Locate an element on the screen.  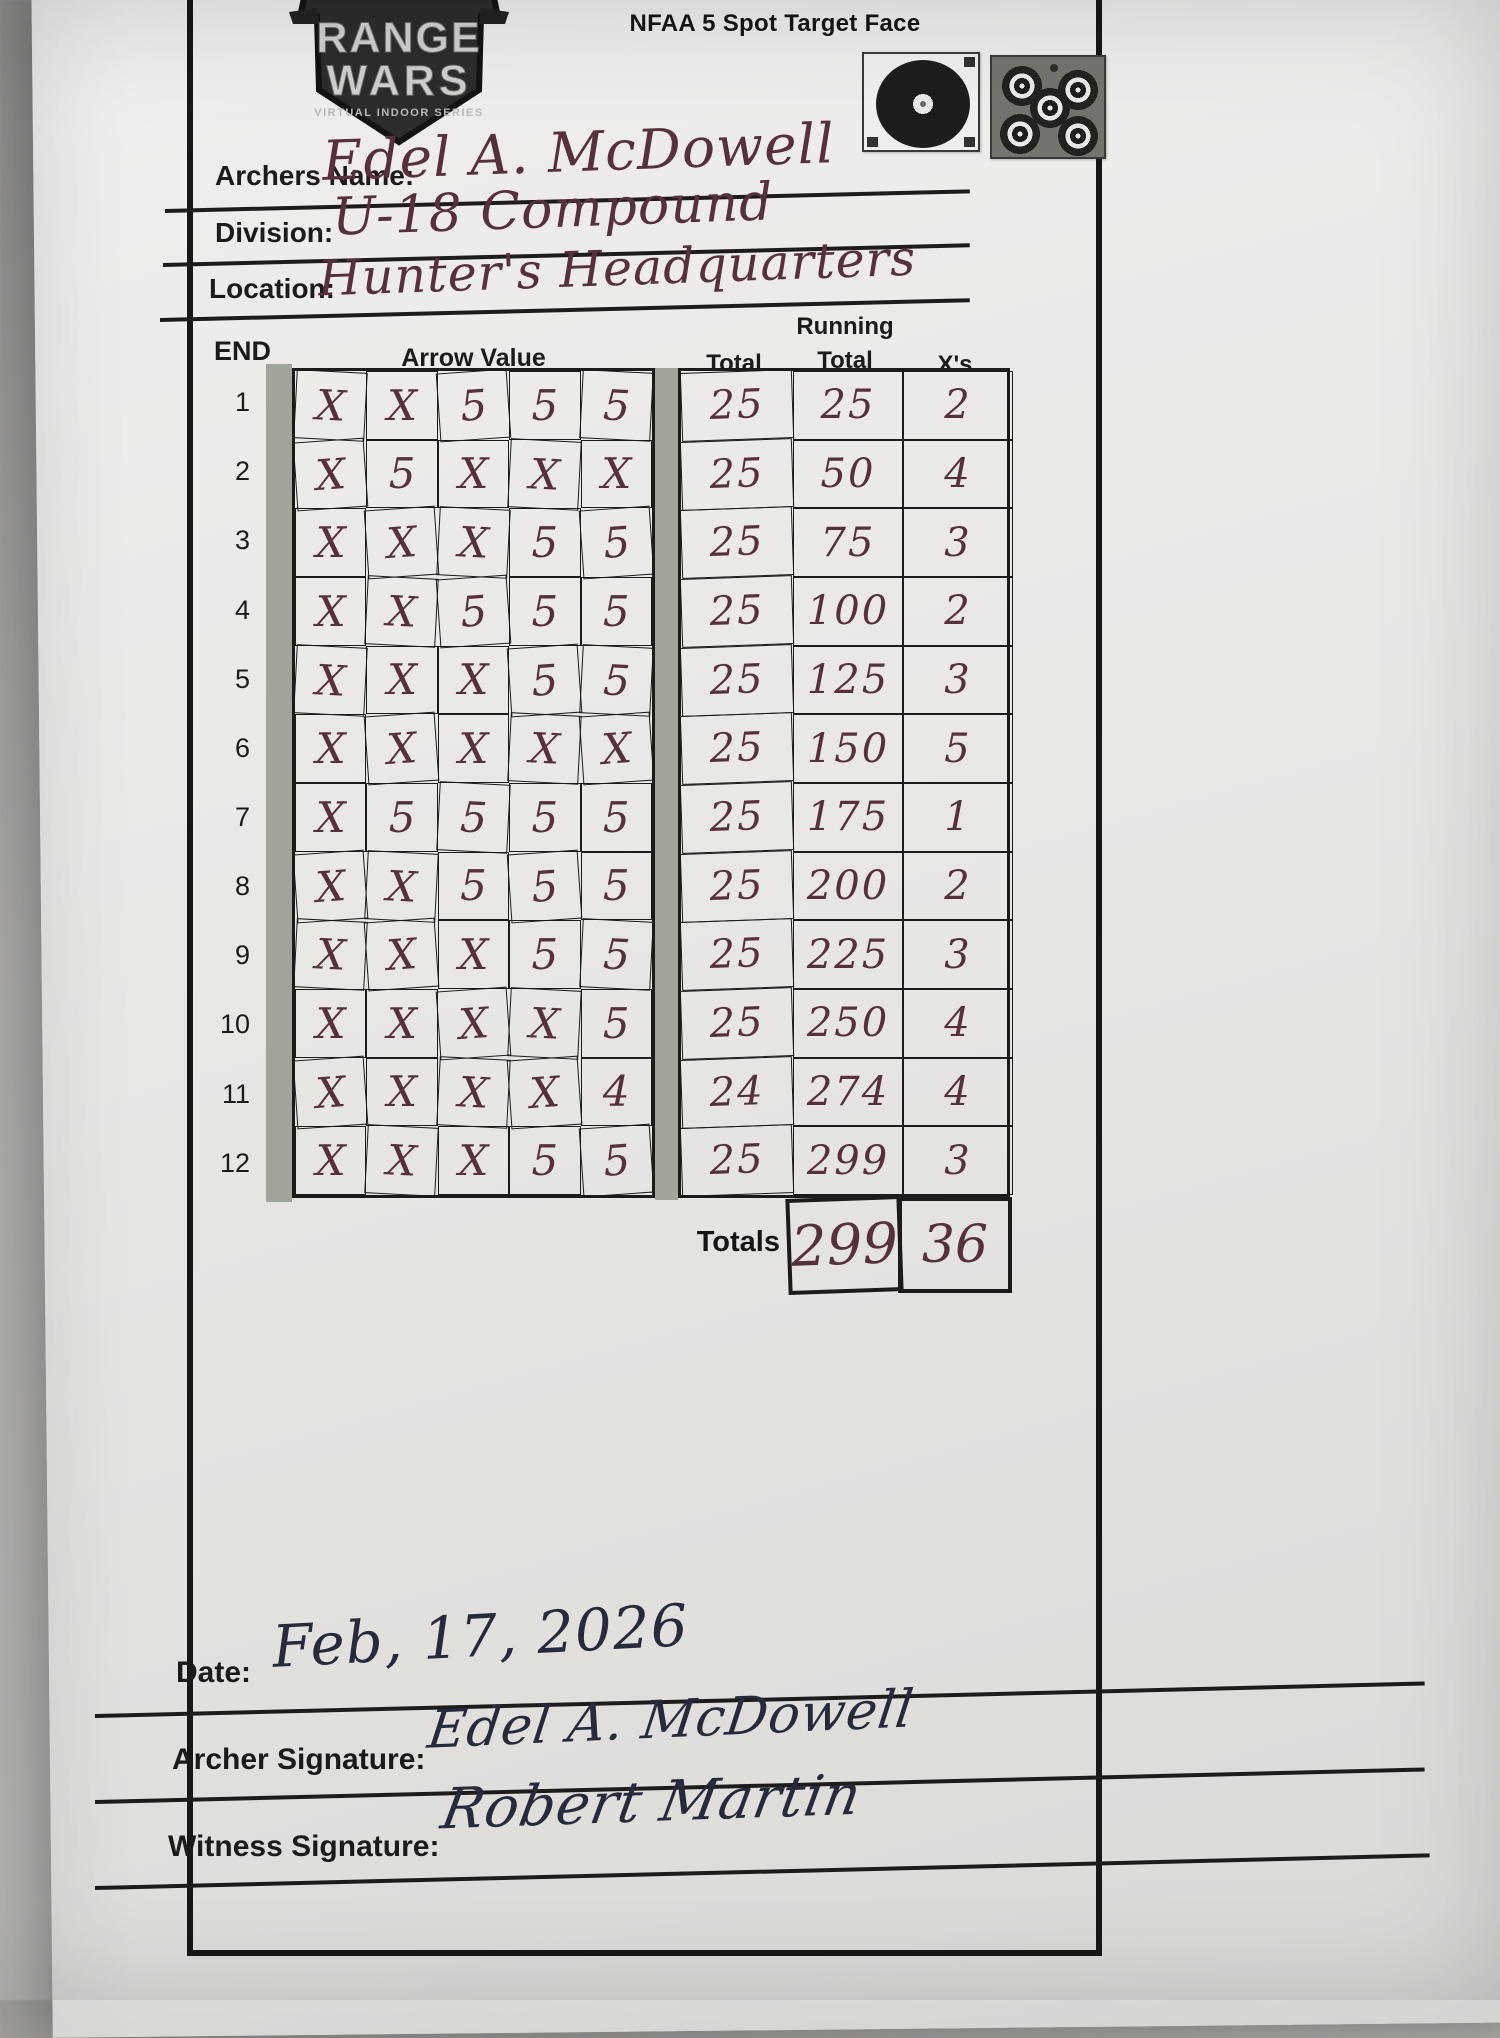
arrow-value-header: Arrow Value is located at coordinates (473, 358).